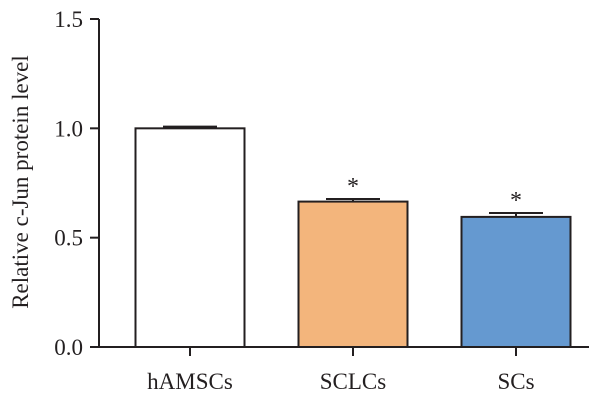 The height and width of the screenshot is (402, 600). What do you see at coordinates (515, 381) in the screenshot?
I see `x-tick-label: SCs` at bounding box center [515, 381].